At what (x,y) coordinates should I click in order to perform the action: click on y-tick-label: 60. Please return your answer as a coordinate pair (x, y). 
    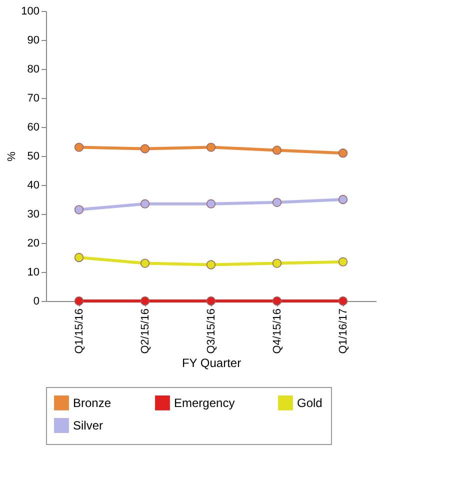
    Looking at the image, I should click on (33, 128).